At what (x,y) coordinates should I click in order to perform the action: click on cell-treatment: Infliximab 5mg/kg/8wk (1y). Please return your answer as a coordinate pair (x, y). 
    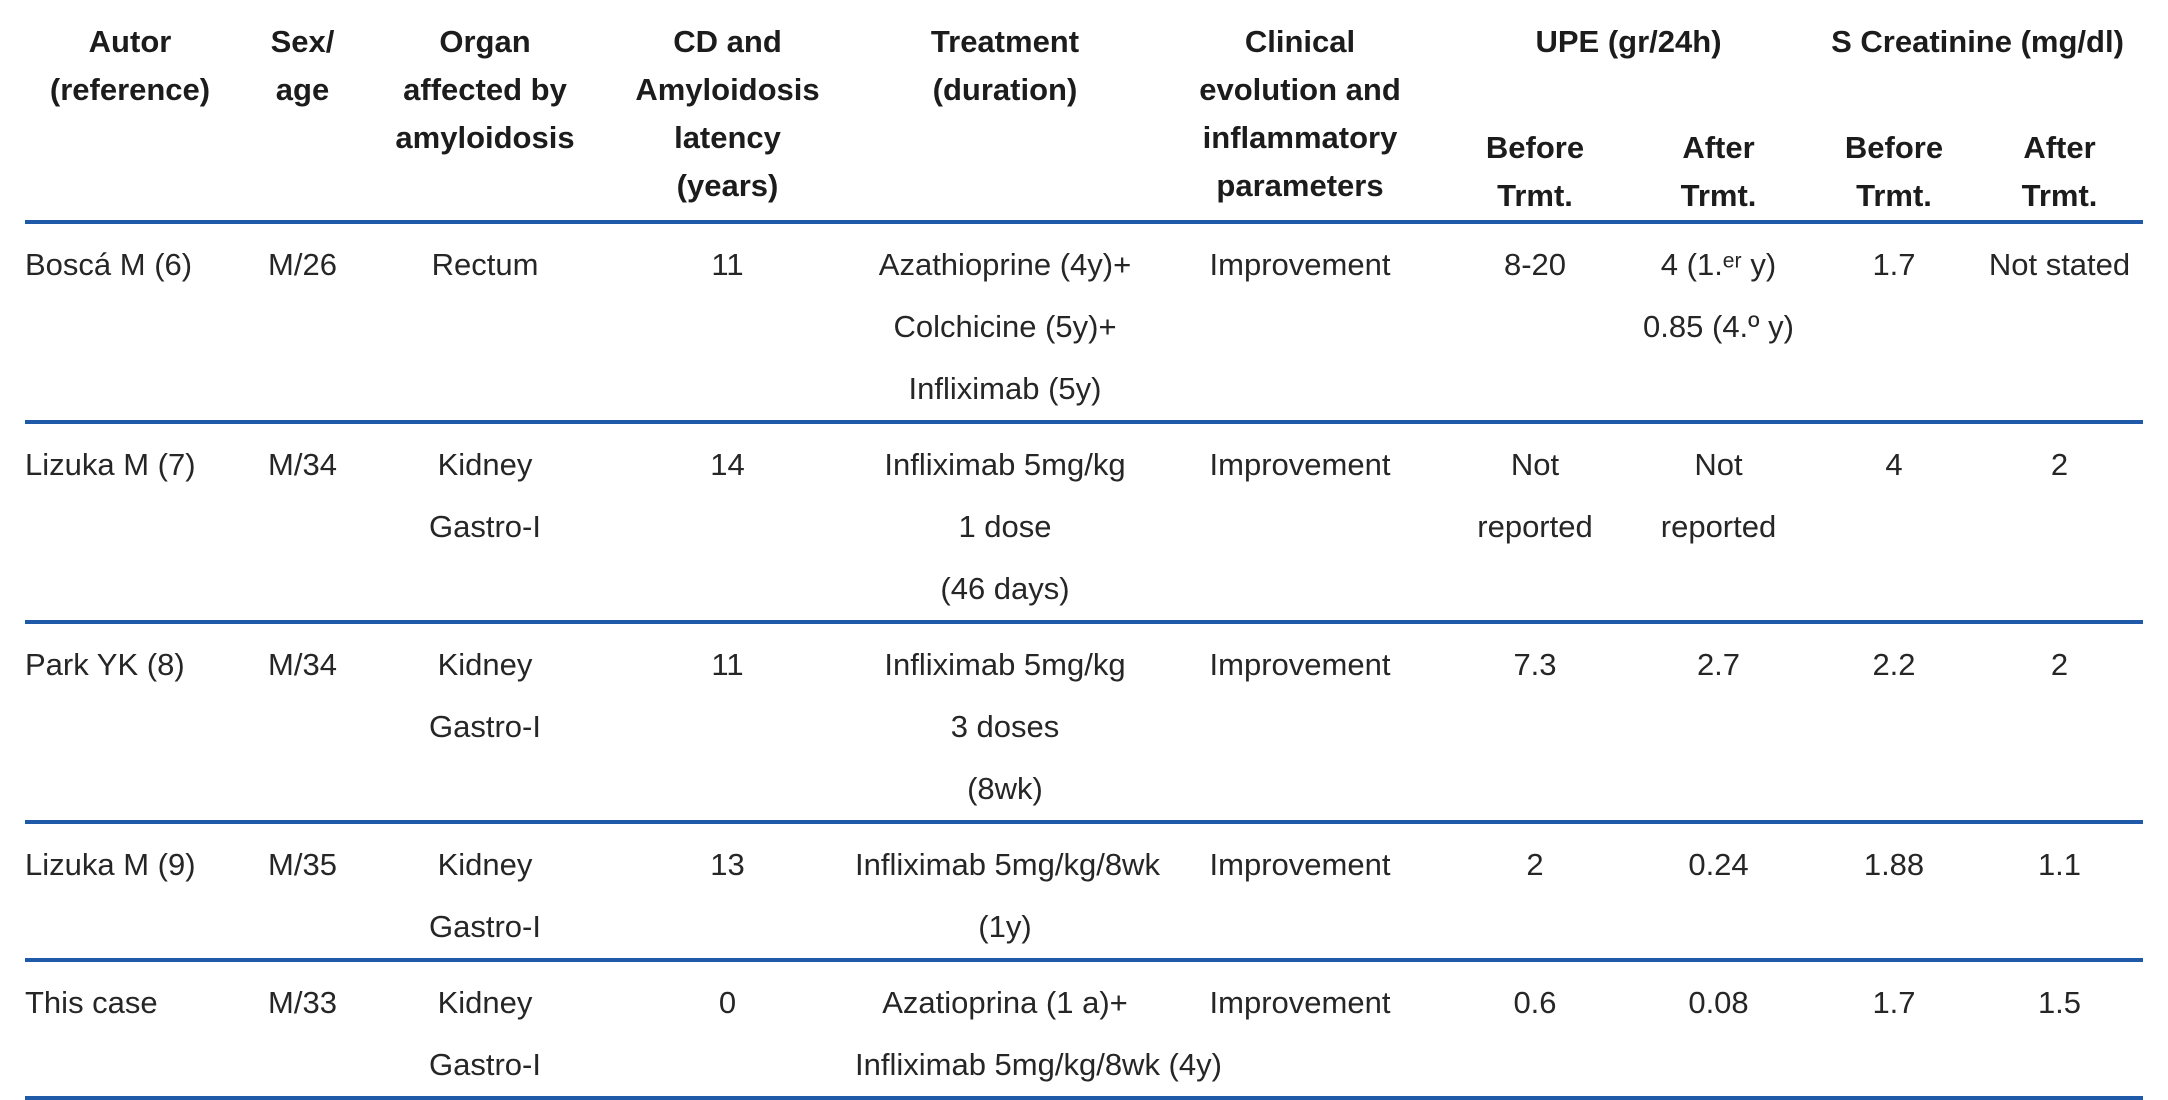
    Looking at the image, I should click on (1007, 892).